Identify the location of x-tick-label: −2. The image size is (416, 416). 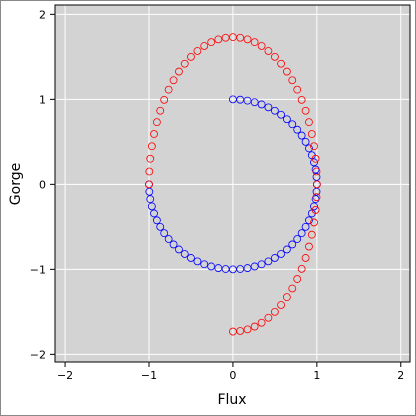
(65, 375).